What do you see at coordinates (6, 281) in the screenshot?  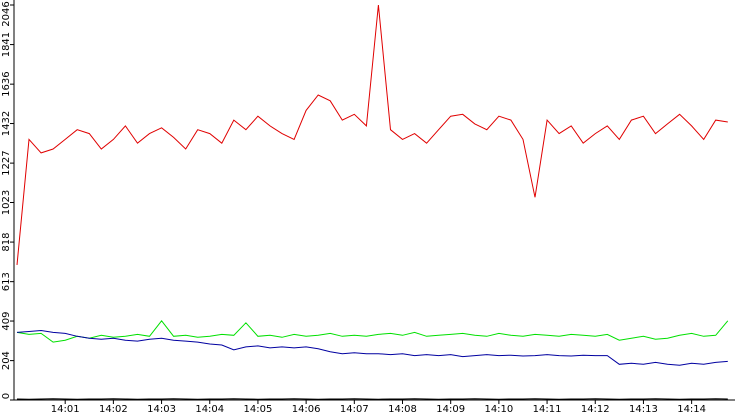 I see `y-tick-label: 613` at bounding box center [6, 281].